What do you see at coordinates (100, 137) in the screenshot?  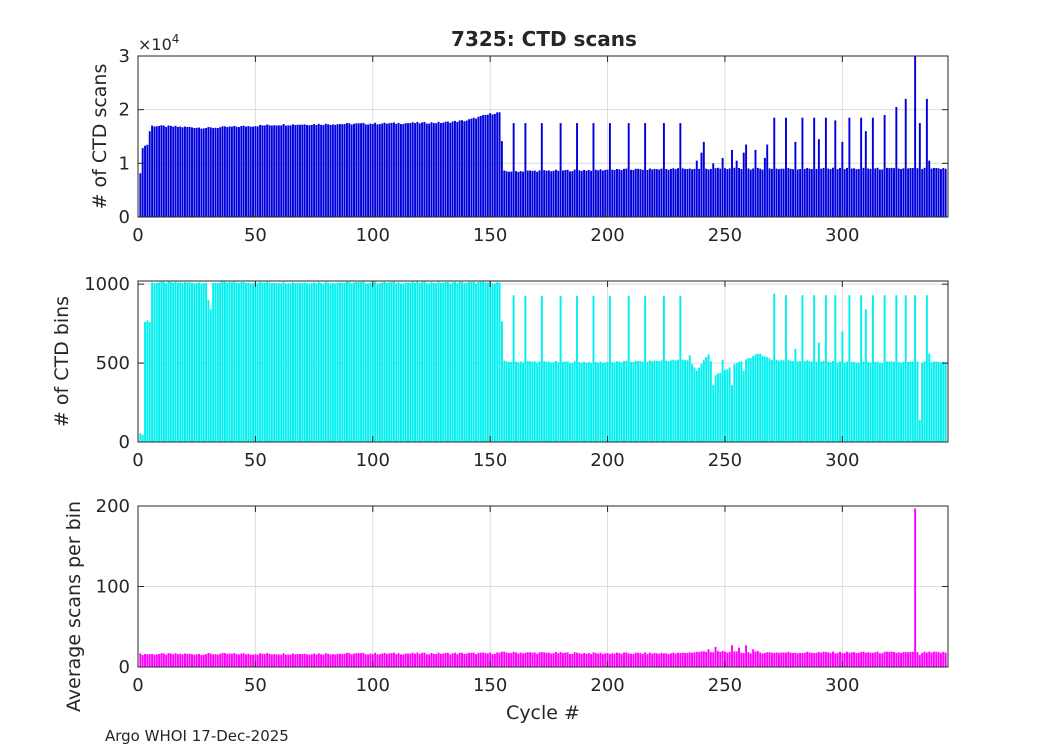 I see `y-axis-label-scans: # of CTD scans` at bounding box center [100, 137].